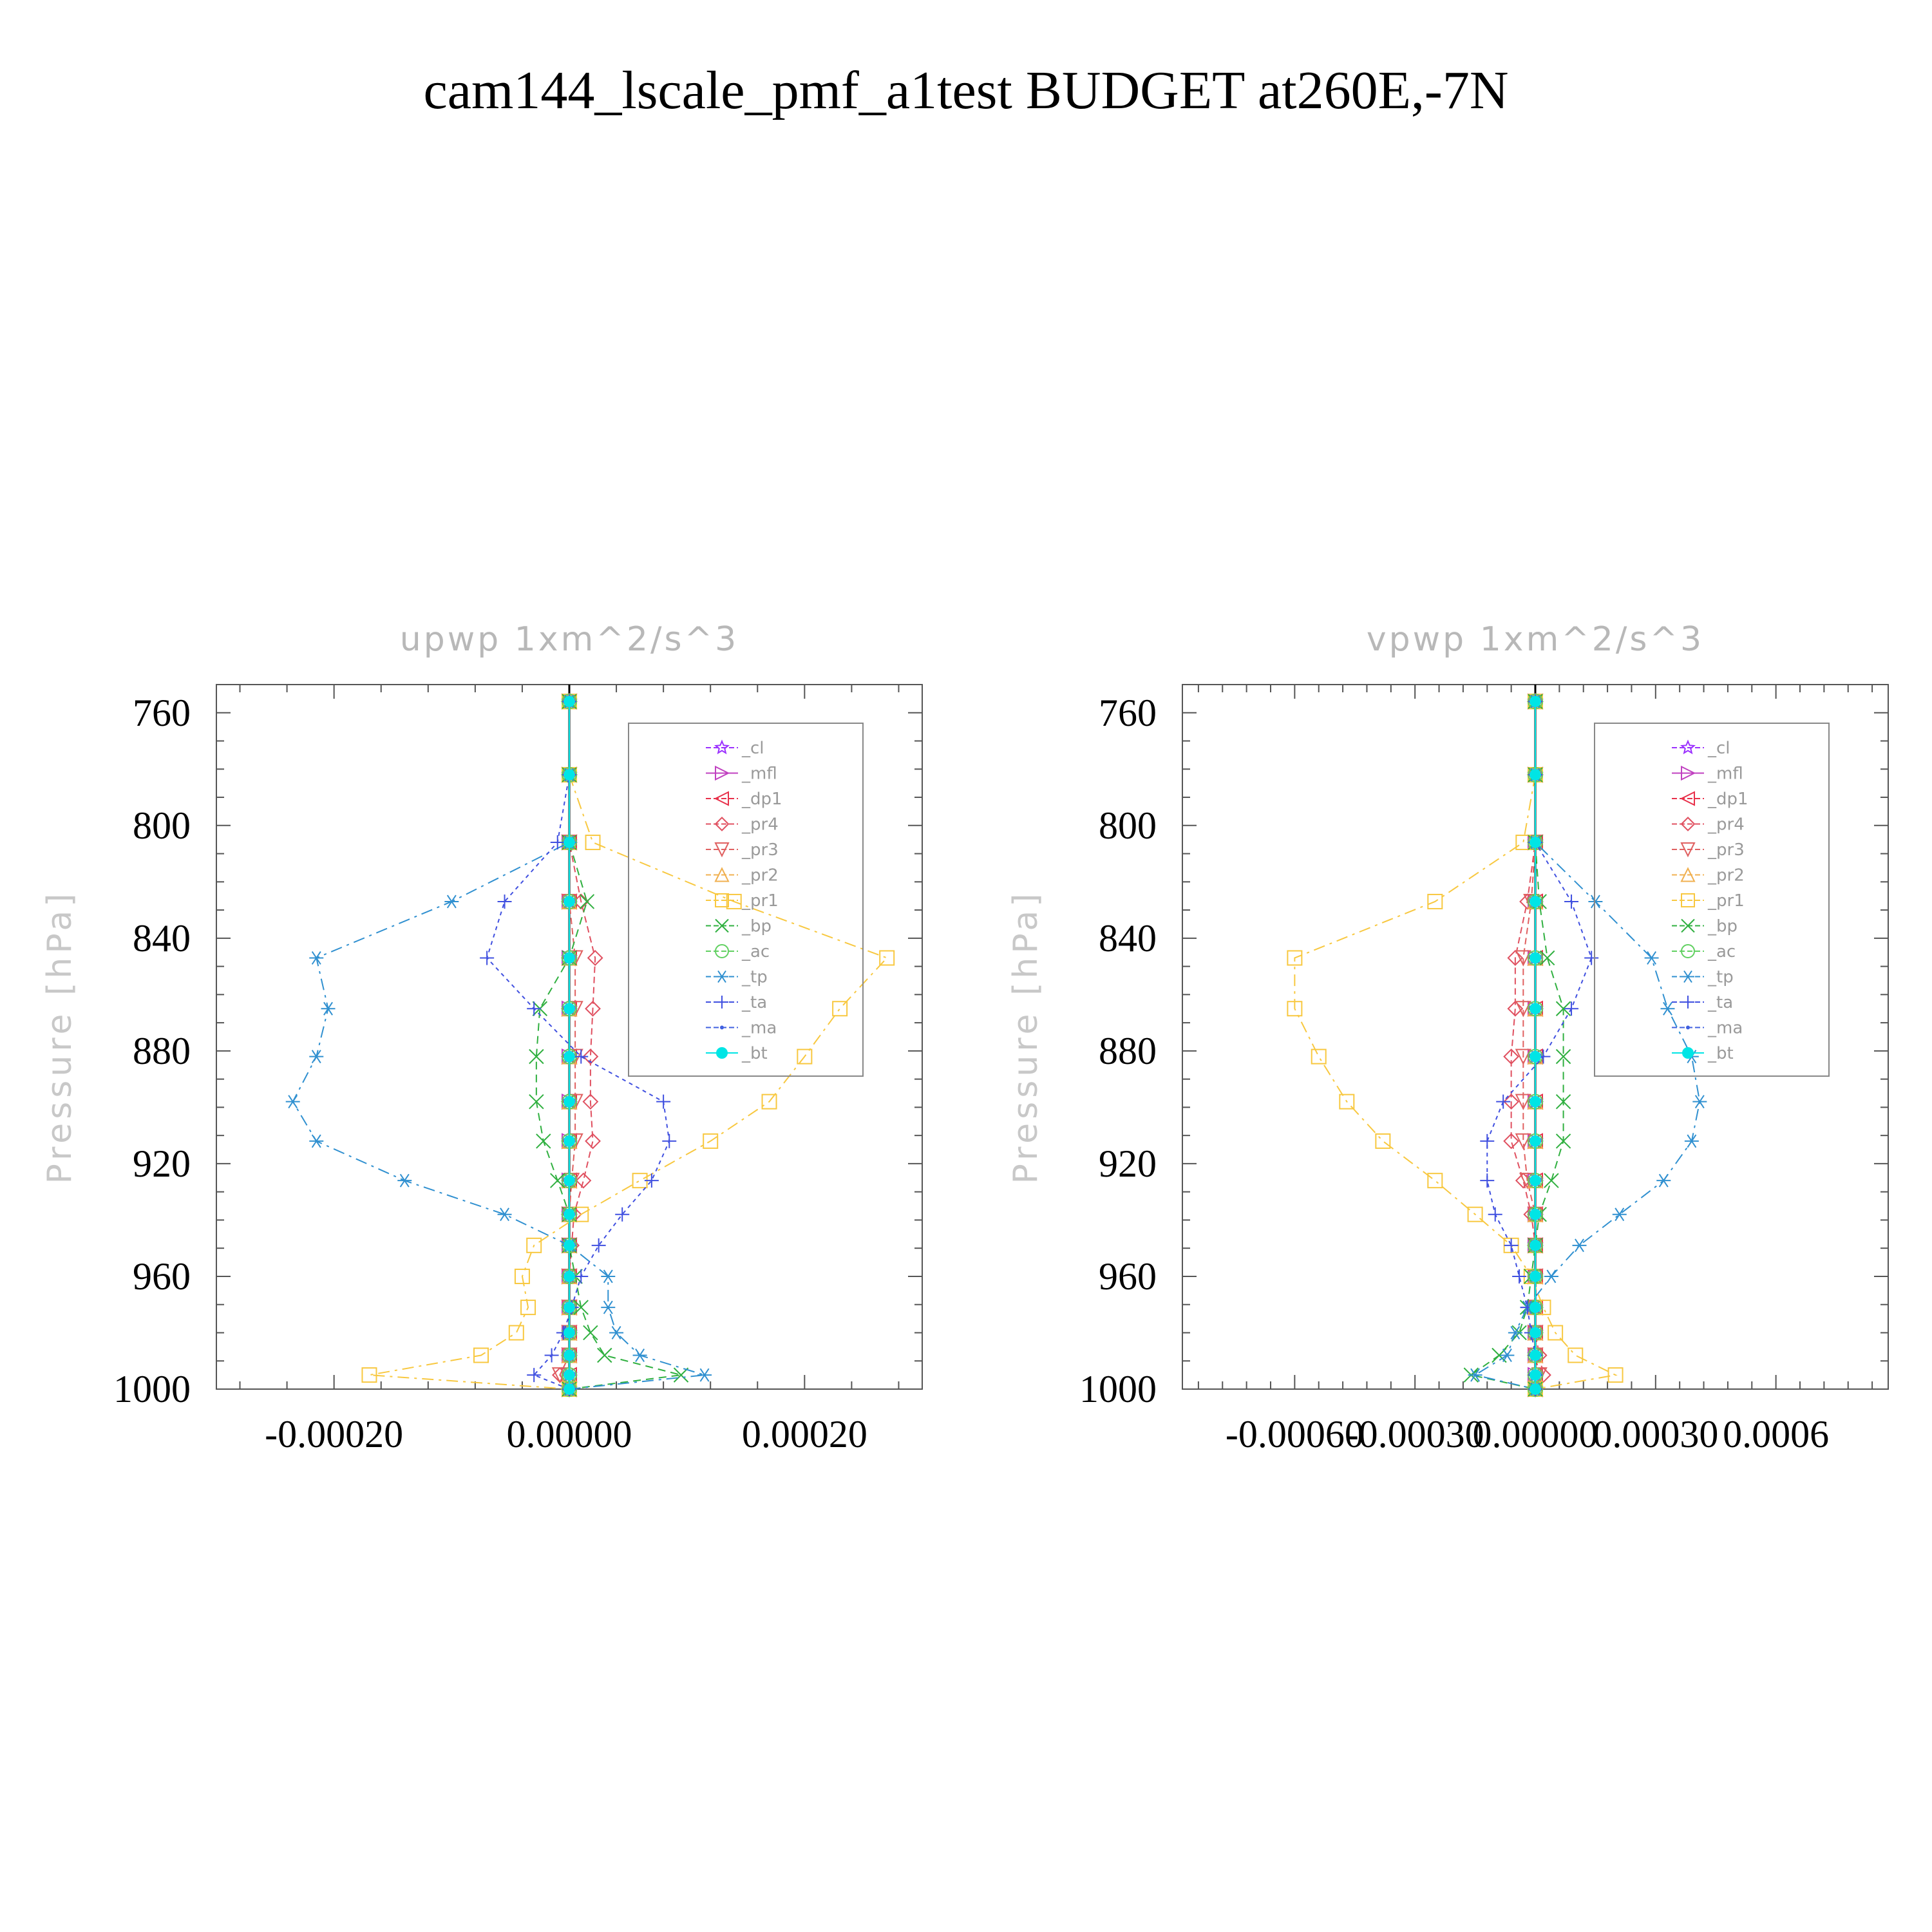  What do you see at coordinates (760, 850) in the screenshot?
I see `legend-label: _pr3` at bounding box center [760, 850].